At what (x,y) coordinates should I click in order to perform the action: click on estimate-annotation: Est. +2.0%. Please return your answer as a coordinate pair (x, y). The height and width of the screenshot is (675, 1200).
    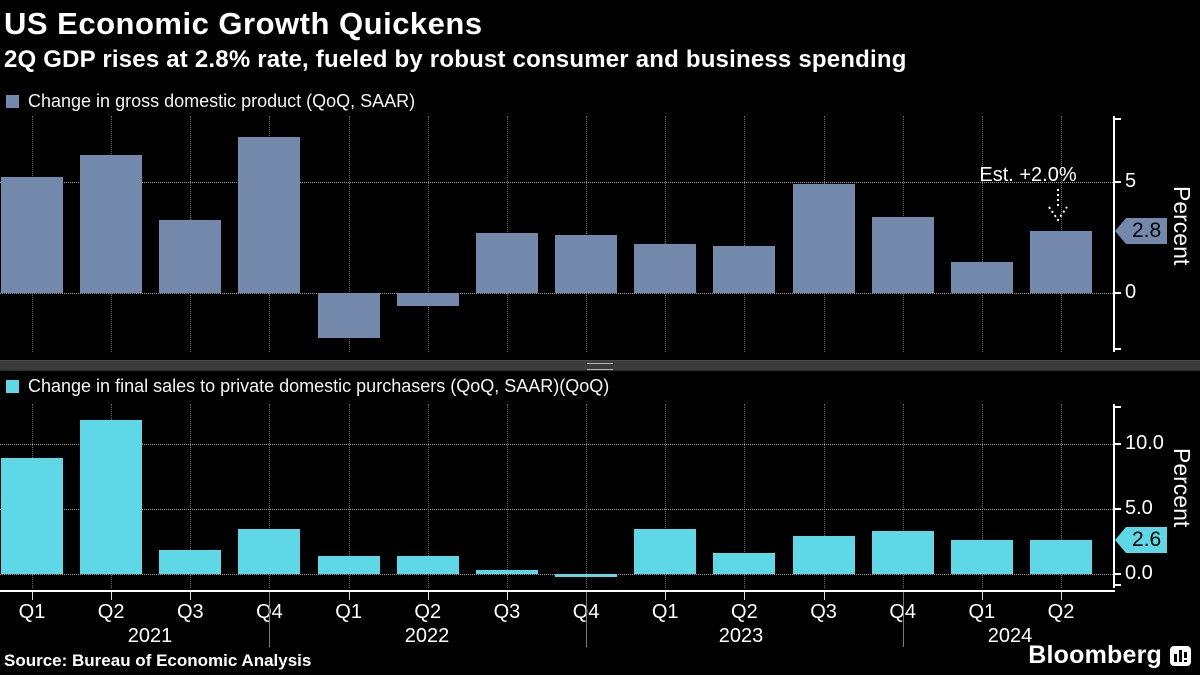
    Looking at the image, I should click on (1028, 175).